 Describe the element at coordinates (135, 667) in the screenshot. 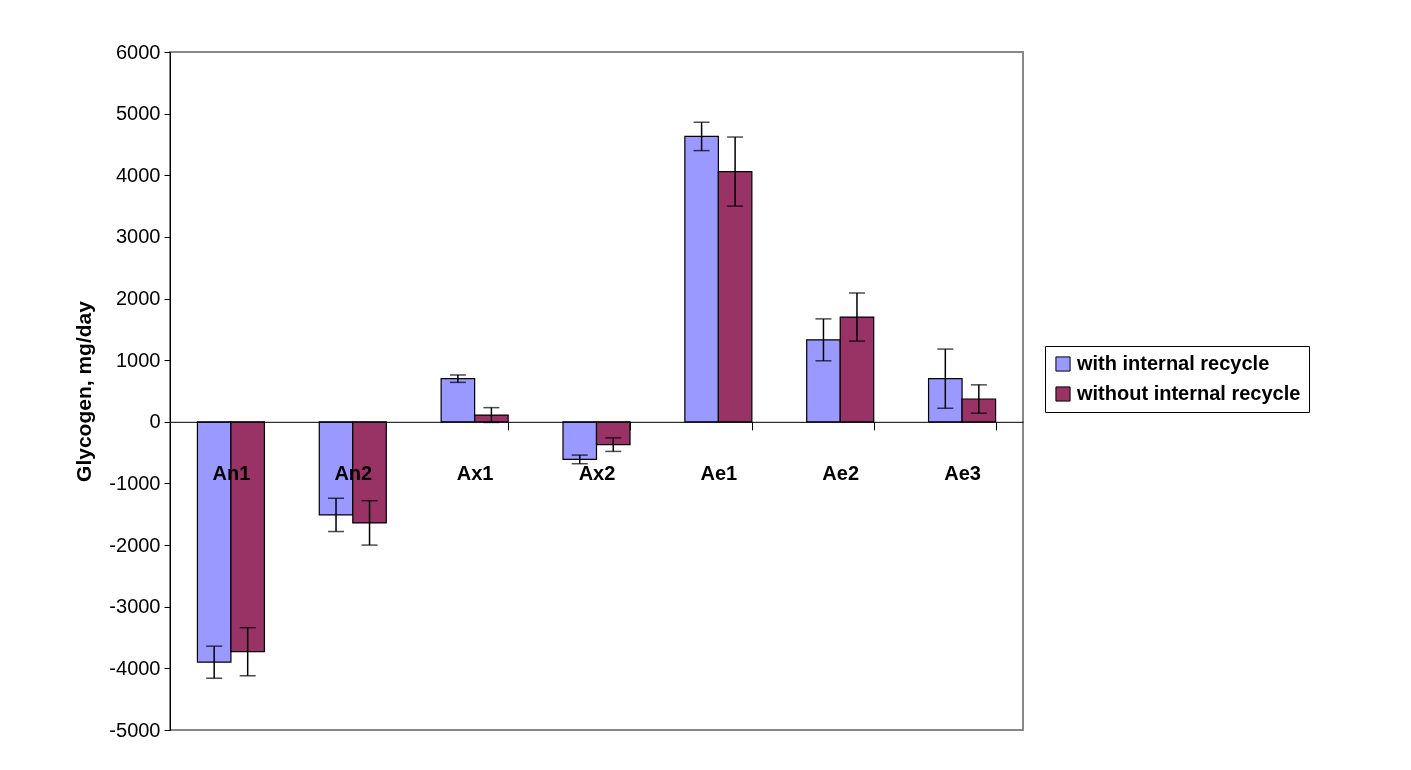

I see `y-tick-label: -4000` at that location.